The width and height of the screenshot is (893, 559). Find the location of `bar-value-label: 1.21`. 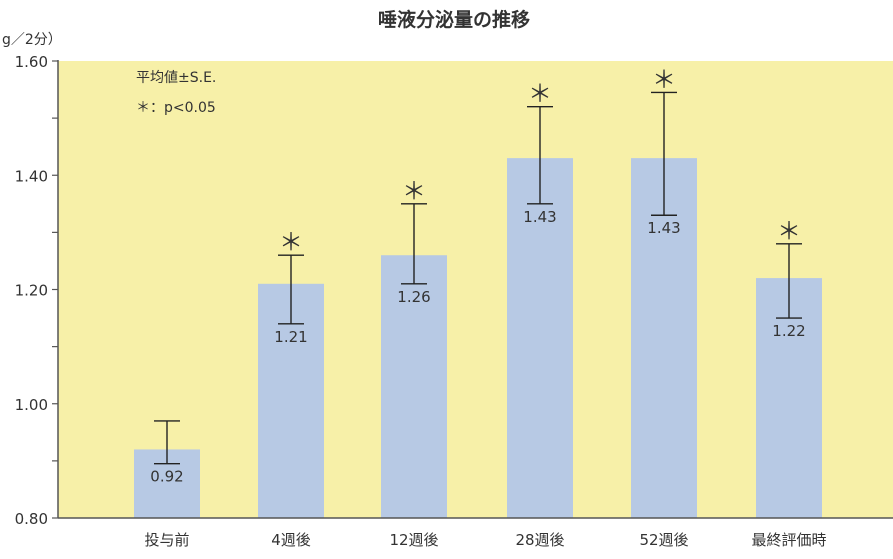

bar-value-label: 1.21 is located at coordinates (290, 337).